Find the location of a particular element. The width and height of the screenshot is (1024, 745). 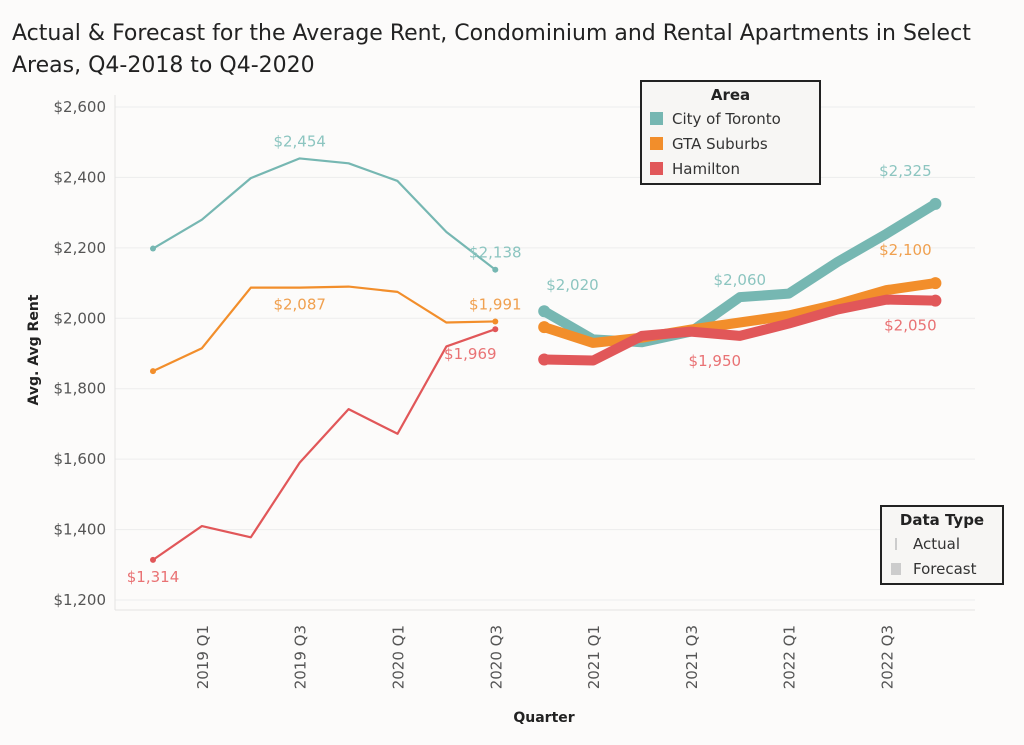

series-line-gta-suburbs-forecast is located at coordinates (740, 313).